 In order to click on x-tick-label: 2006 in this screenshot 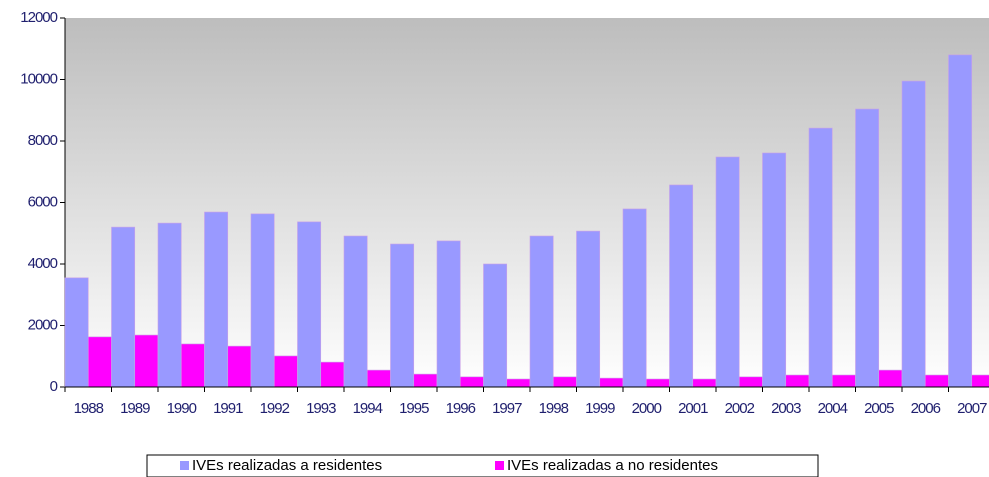, I will do `click(926, 408)`.